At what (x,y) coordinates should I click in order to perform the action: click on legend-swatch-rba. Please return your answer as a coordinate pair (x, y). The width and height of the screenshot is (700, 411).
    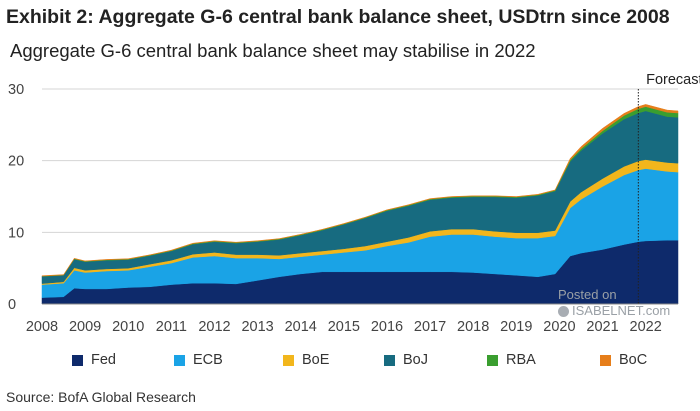
    Looking at the image, I should click on (492, 360).